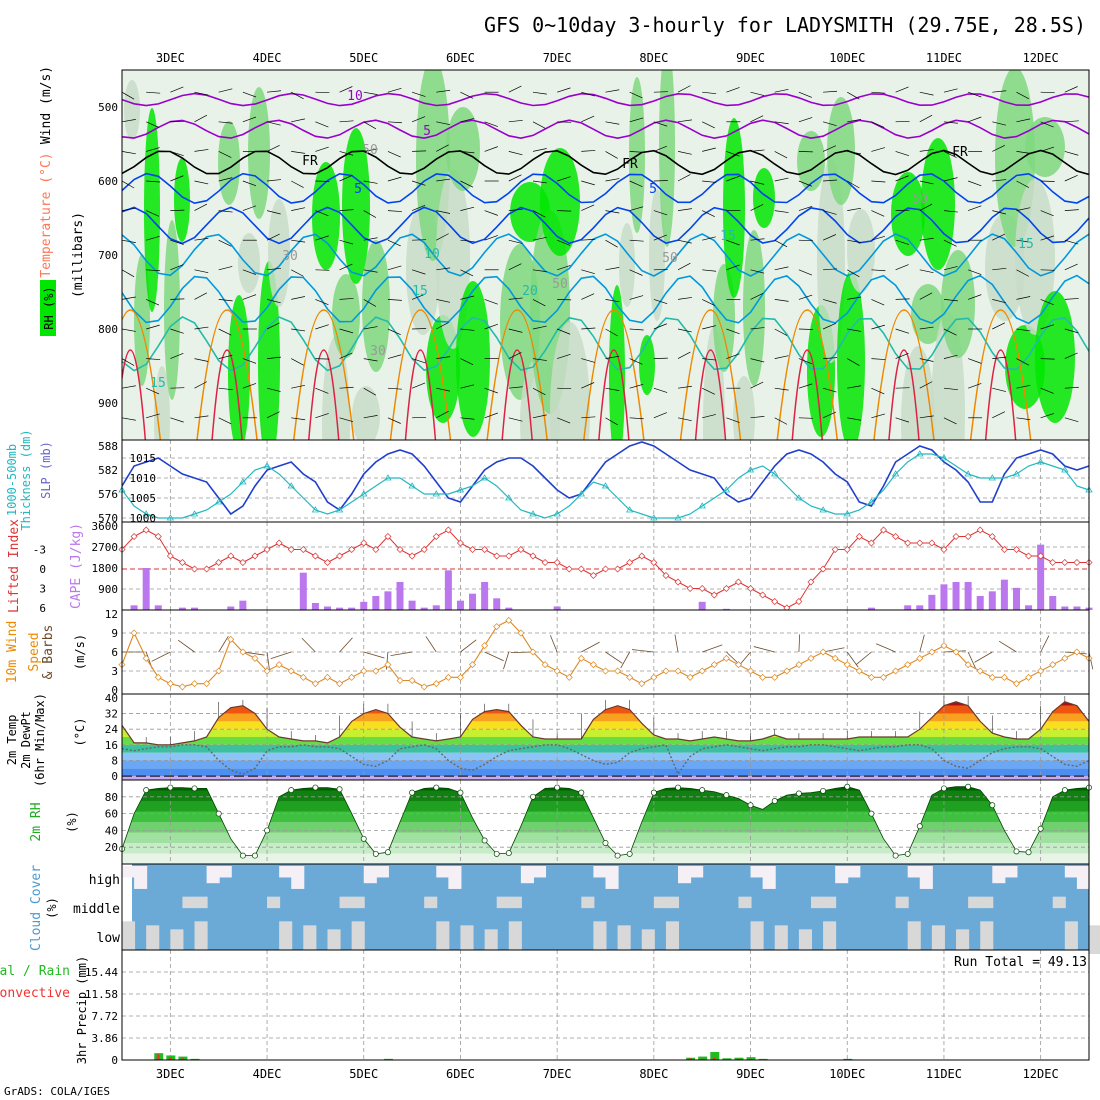 This screenshot has height=1100, width=1100. I want to click on contour-label: 50, so click(670, 258).